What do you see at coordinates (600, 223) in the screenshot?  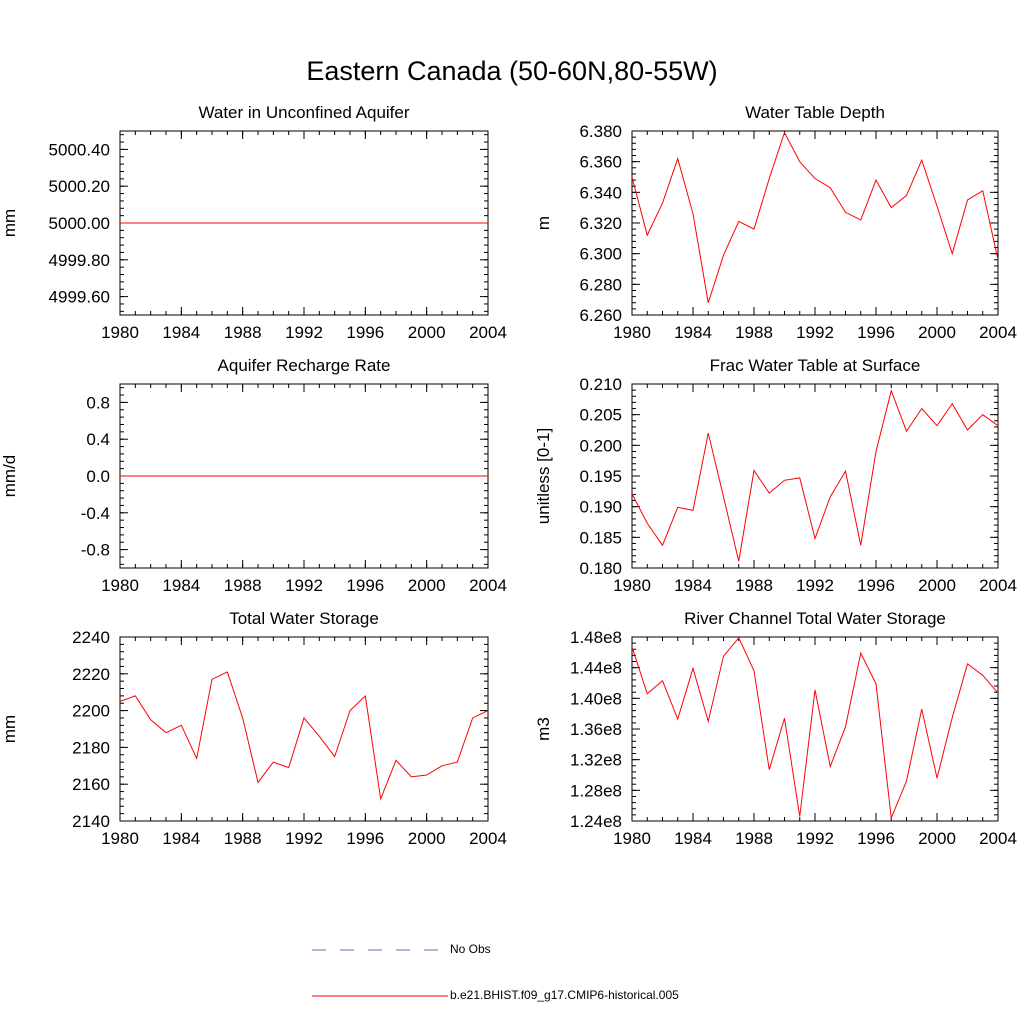 I see `y-tick-label: 6.320` at bounding box center [600, 223].